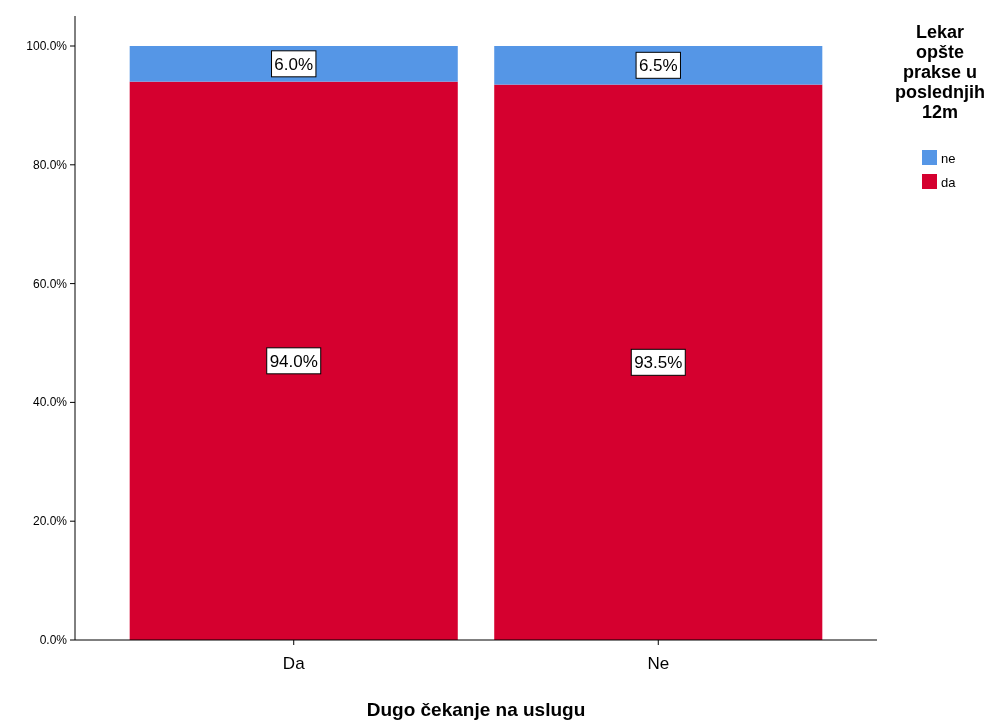  I want to click on legend-label: da, so click(949, 182).